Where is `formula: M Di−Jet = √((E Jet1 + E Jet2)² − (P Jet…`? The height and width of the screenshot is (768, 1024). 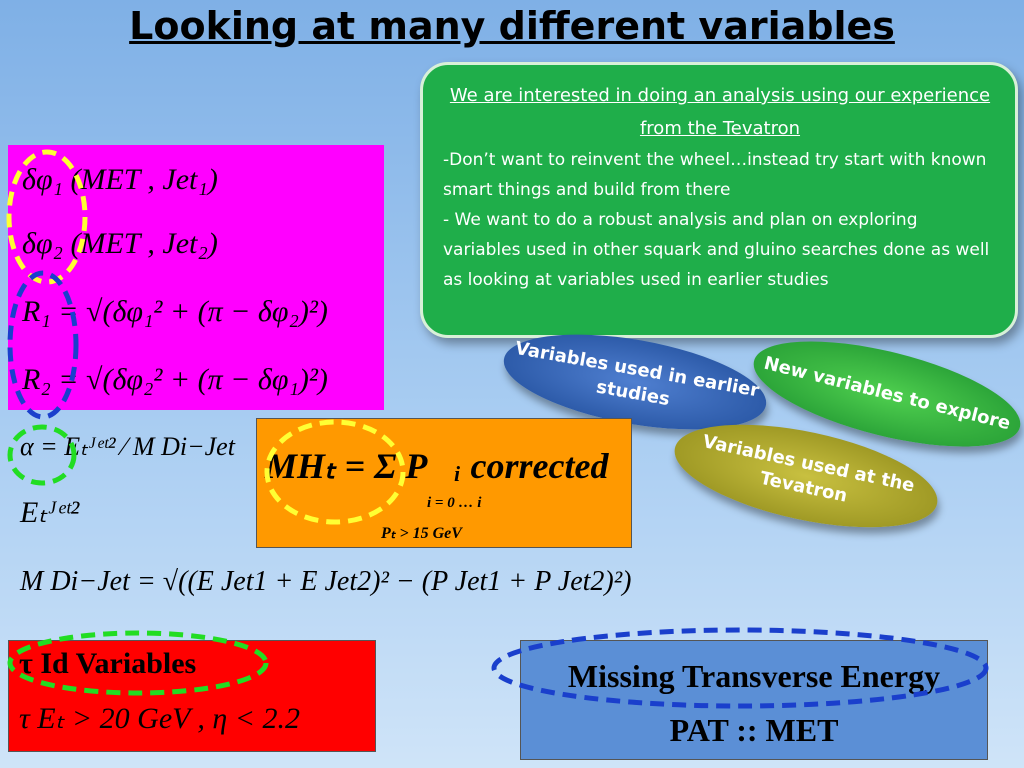 formula: M Di−Jet = √((E Jet1 + E Jet2)² − (P Jet… is located at coordinates (326, 581).